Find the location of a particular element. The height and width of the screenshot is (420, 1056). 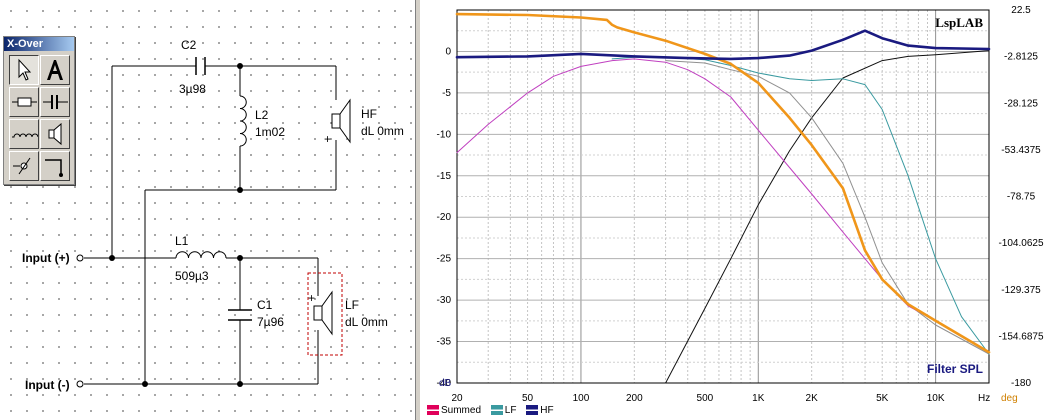

palette-title: X-Over is located at coordinates (39, 44).